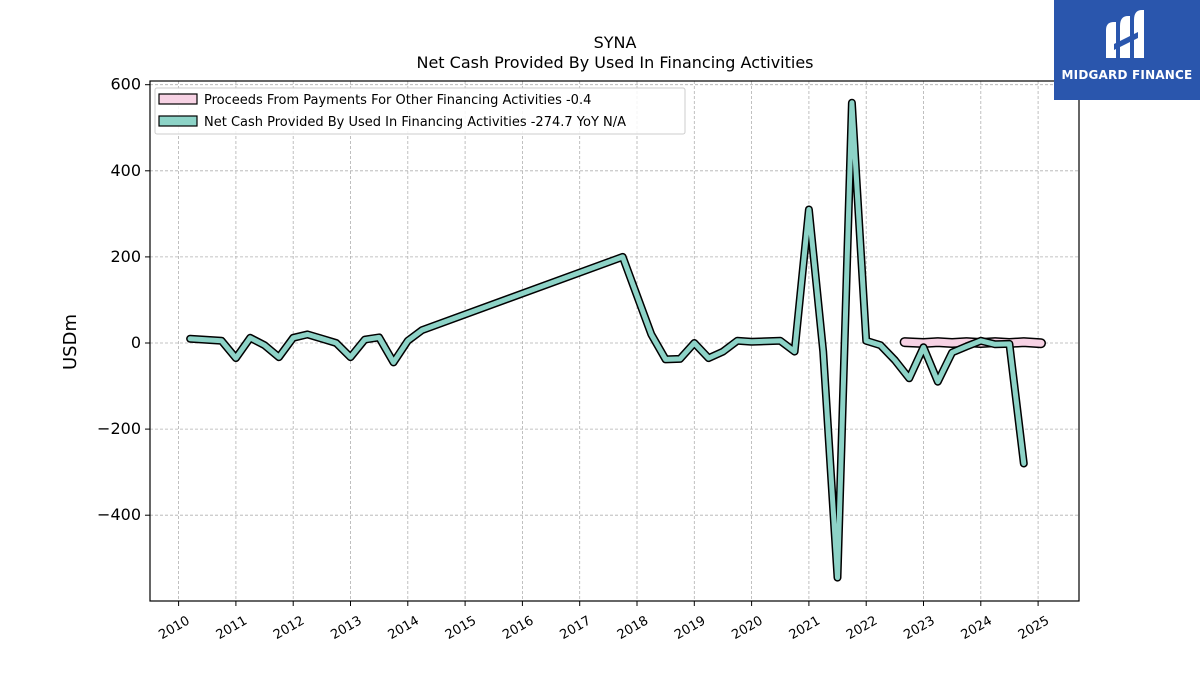  I want to click on brand-logo: MIDGARD FINANCE, so click(1127, 50).